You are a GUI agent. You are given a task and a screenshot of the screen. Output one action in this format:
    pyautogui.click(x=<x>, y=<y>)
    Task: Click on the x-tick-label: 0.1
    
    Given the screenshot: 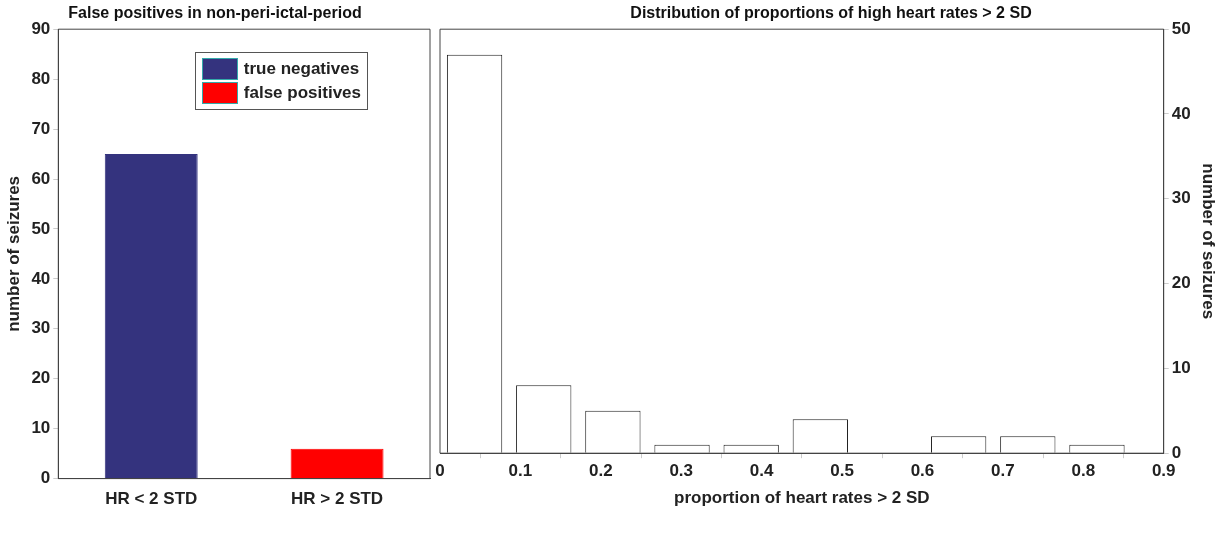 What is the action you would take?
    pyautogui.click(x=520, y=471)
    